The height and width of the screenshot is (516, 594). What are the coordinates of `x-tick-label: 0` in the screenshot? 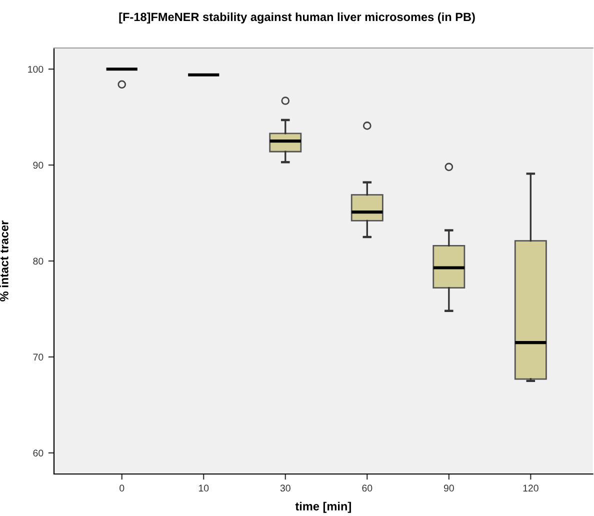 It's located at (122, 488).